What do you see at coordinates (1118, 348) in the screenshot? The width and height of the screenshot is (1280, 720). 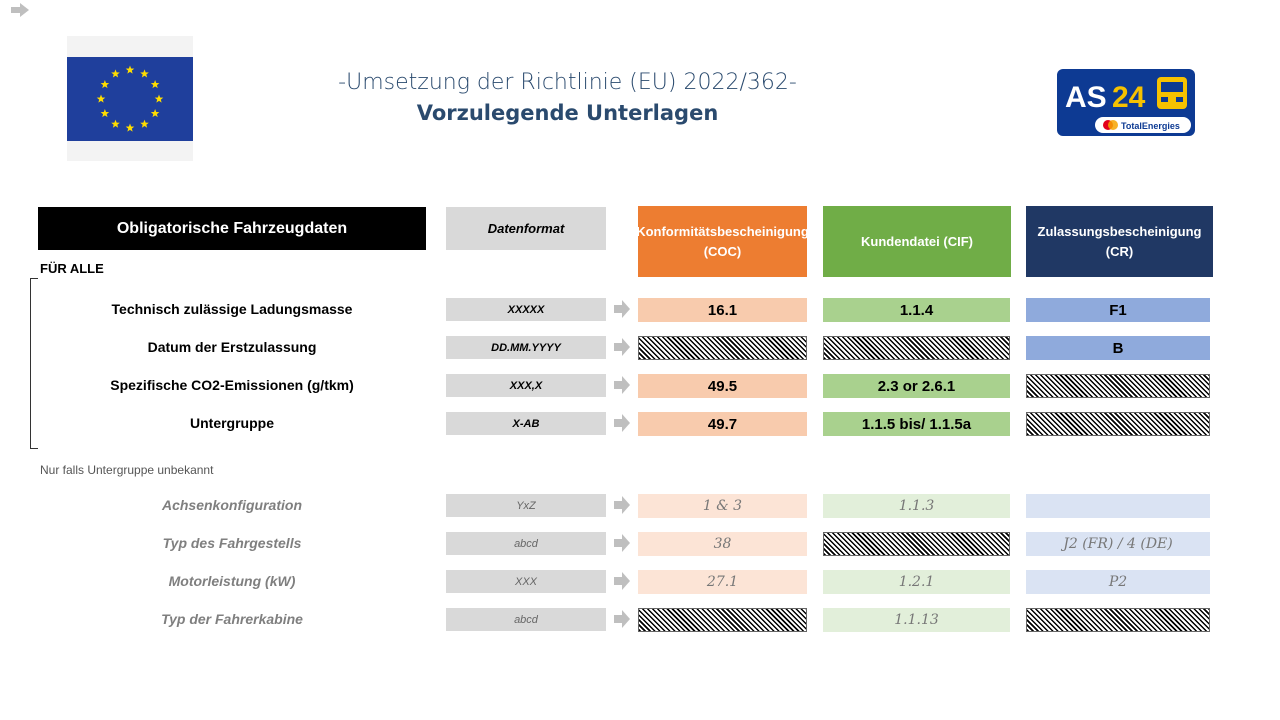 I see `cr-reference-cell: B` at bounding box center [1118, 348].